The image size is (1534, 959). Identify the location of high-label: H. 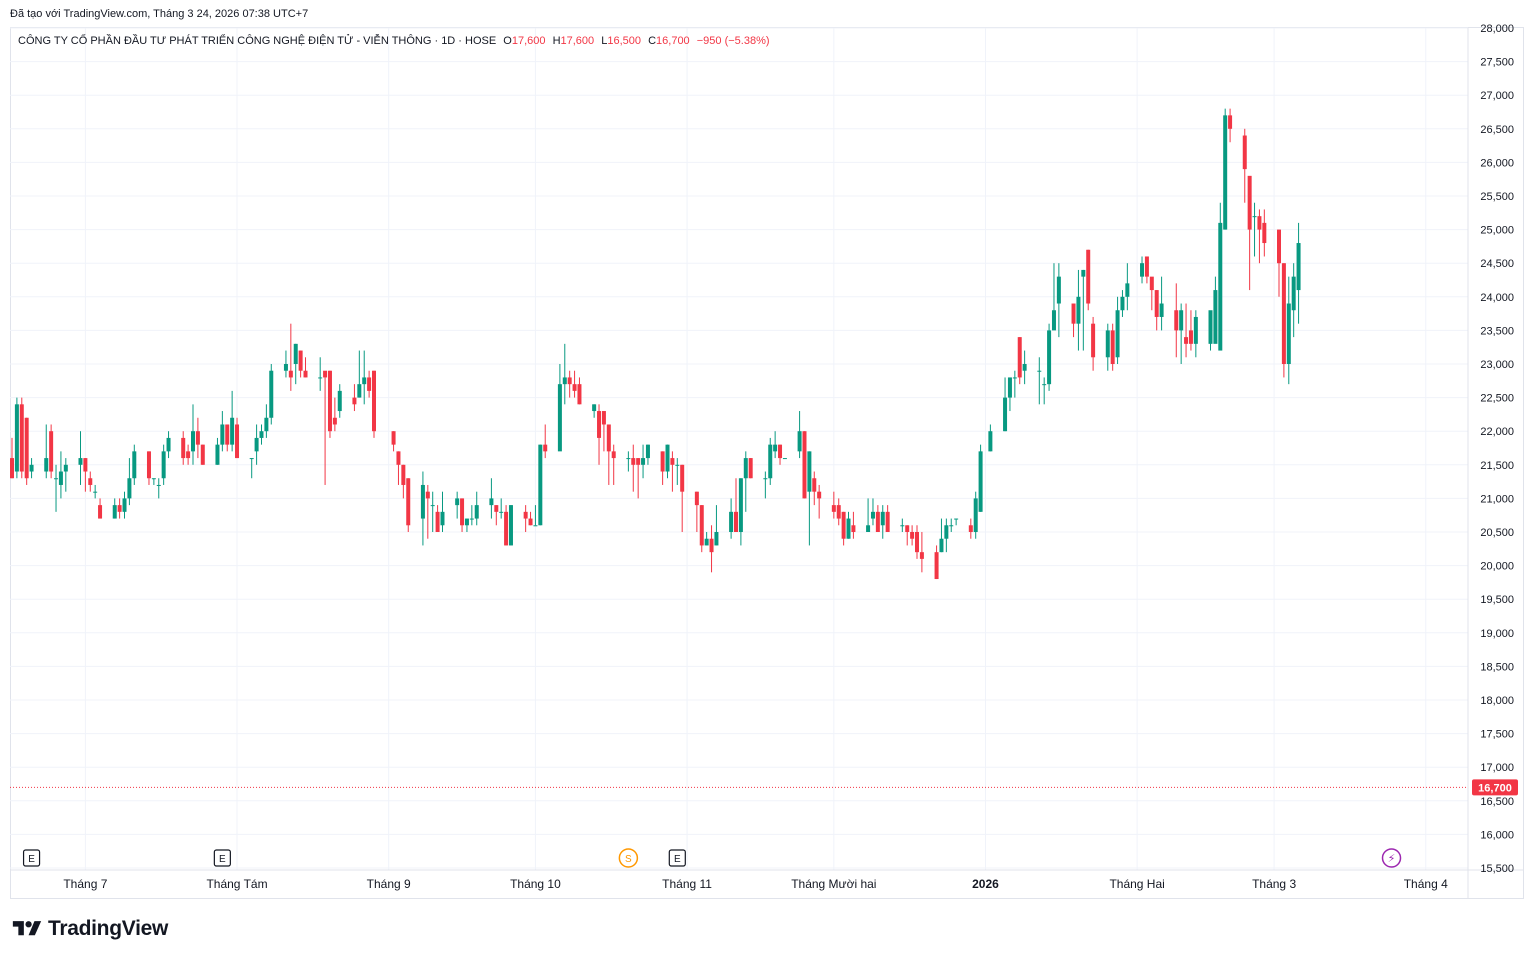
(556, 41).